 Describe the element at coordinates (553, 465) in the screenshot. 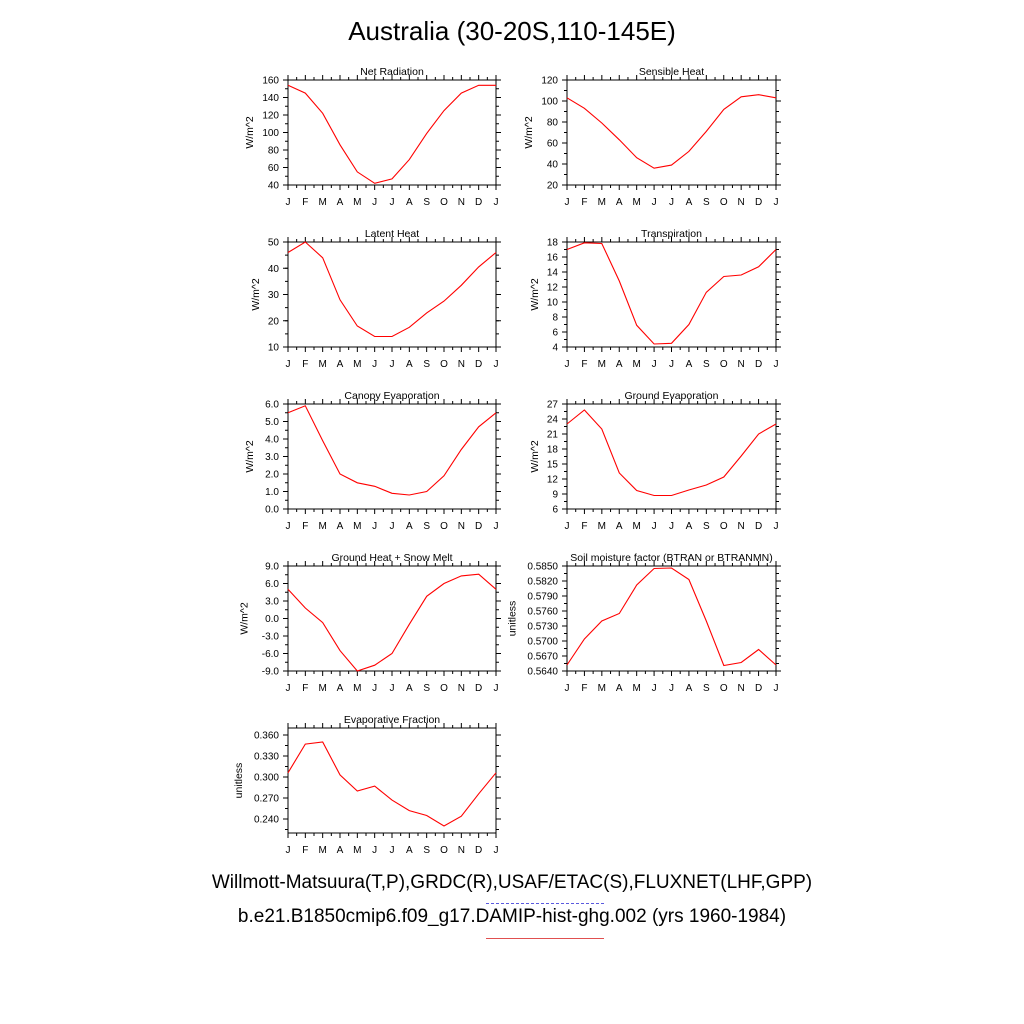

I see `y-tick-label: 15` at that location.